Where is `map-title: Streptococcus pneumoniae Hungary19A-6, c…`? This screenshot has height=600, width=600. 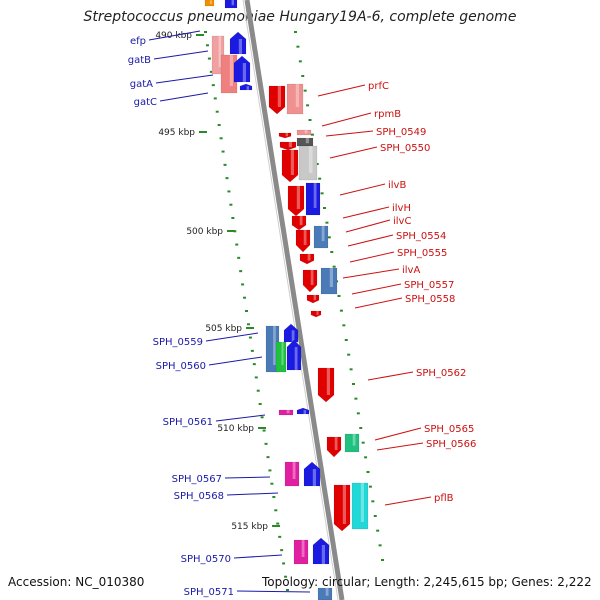 map-title: Streptococcus pneumoniae Hungary19A-6, c… is located at coordinates (300, 17).